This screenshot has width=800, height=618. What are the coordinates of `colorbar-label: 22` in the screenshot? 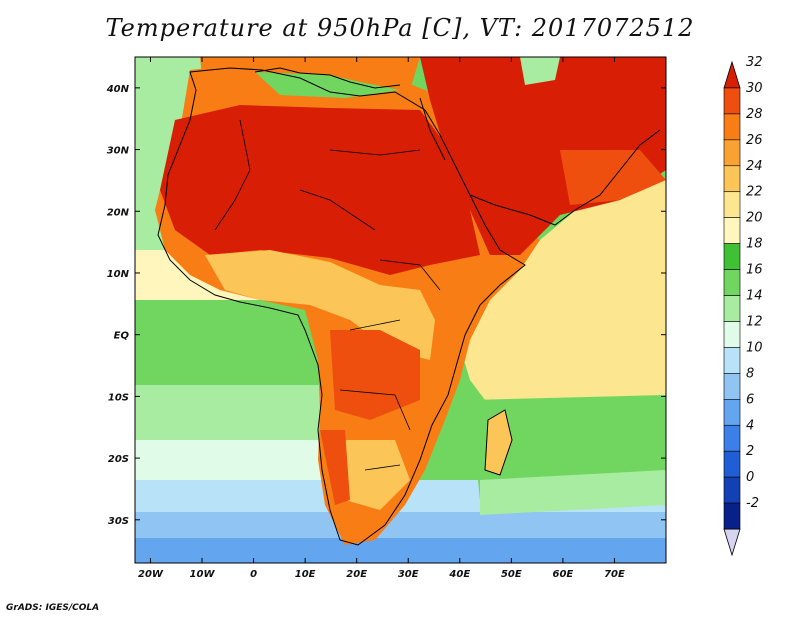 It's located at (754, 192).